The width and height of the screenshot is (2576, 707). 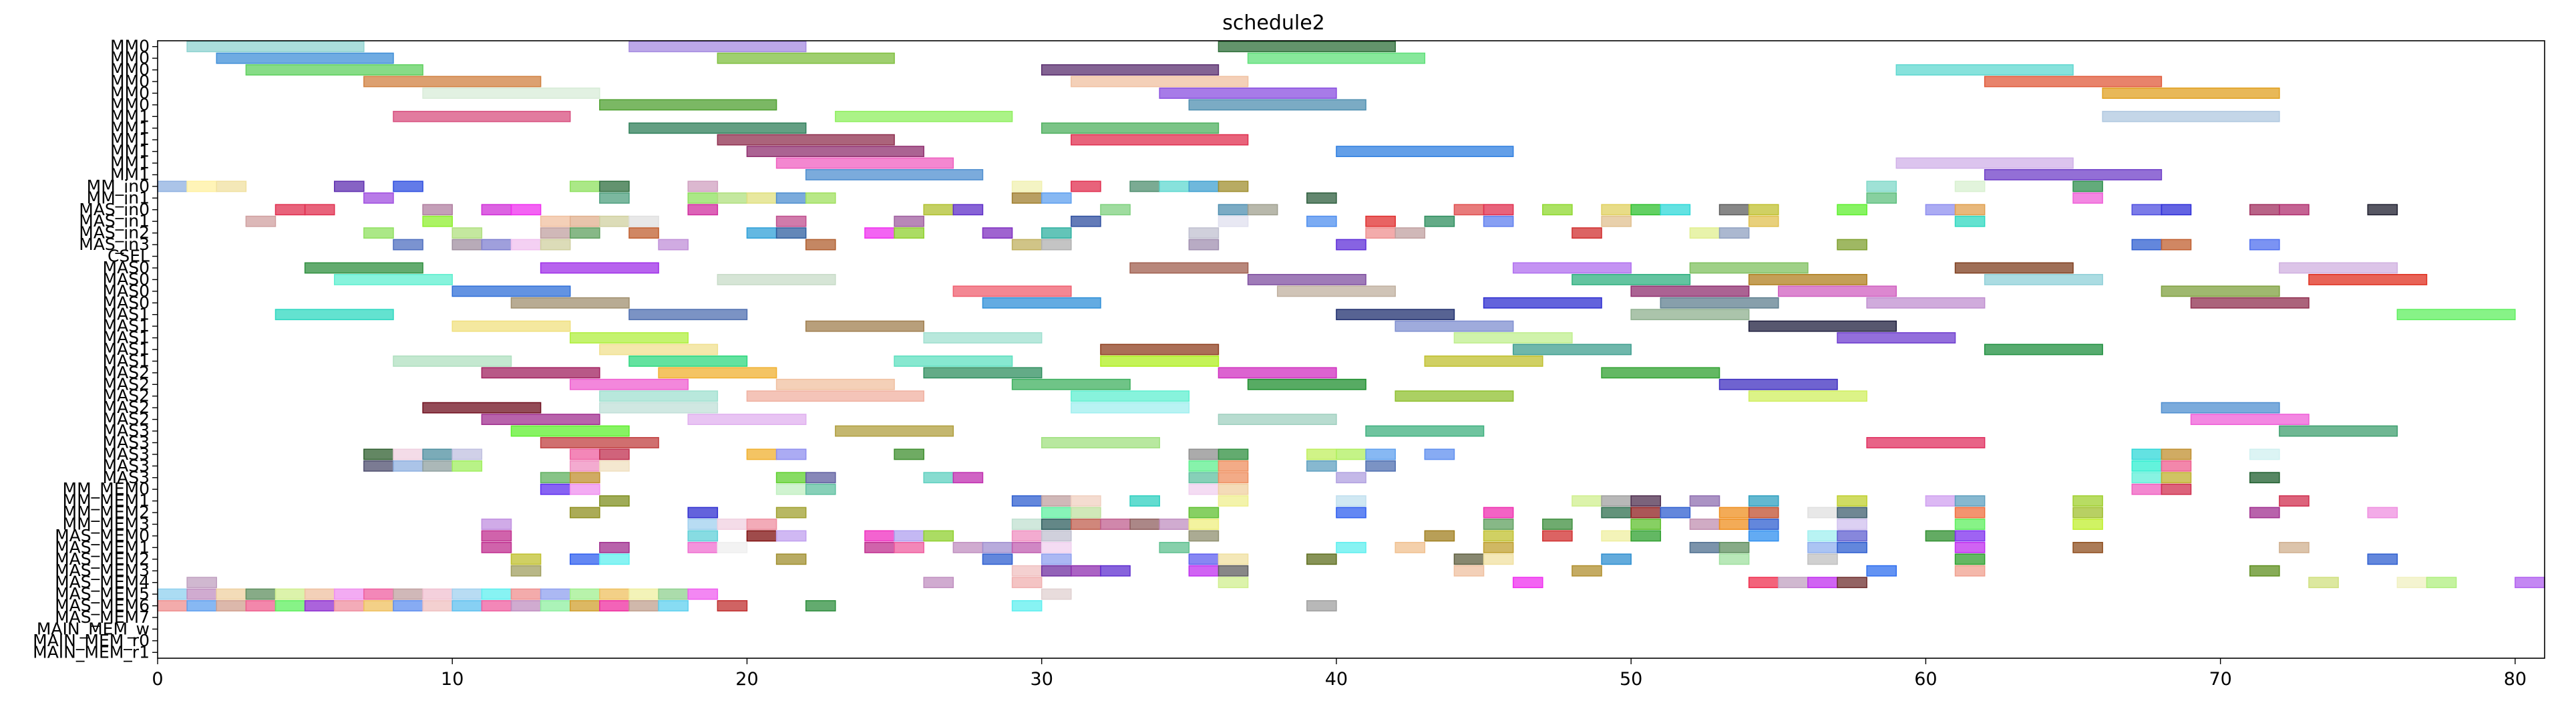 What do you see at coordinates (102, 535) in the screenshot?
I see `y-tick-label: MAS_MEM0` at bounding box center [102, 535].